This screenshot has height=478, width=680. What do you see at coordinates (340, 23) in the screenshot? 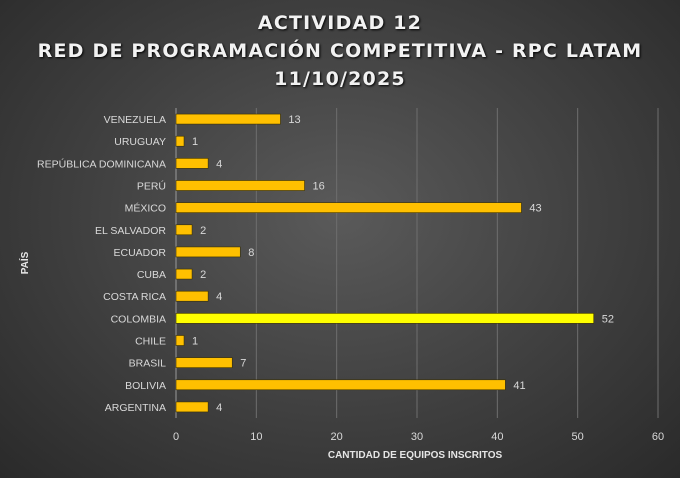
I see `chart-title-line-1: ACTIVIDAD 12` at bounding box center [340, 23].